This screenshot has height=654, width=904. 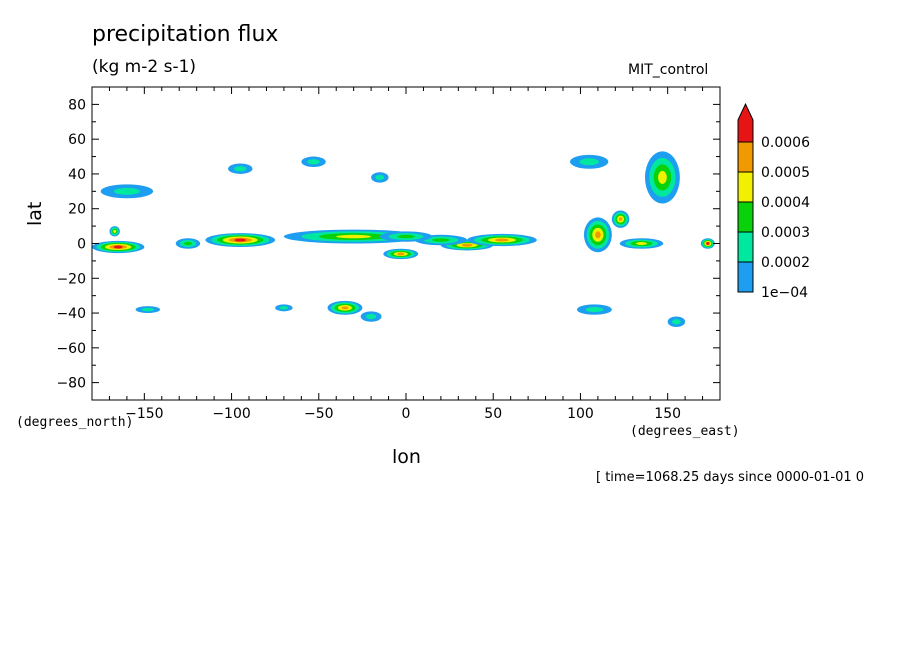 What do you see at coordinates (685, 431) in the screenshot?
I see `x-axis-units: (degrees_east)` at bounding box center [685, 431].